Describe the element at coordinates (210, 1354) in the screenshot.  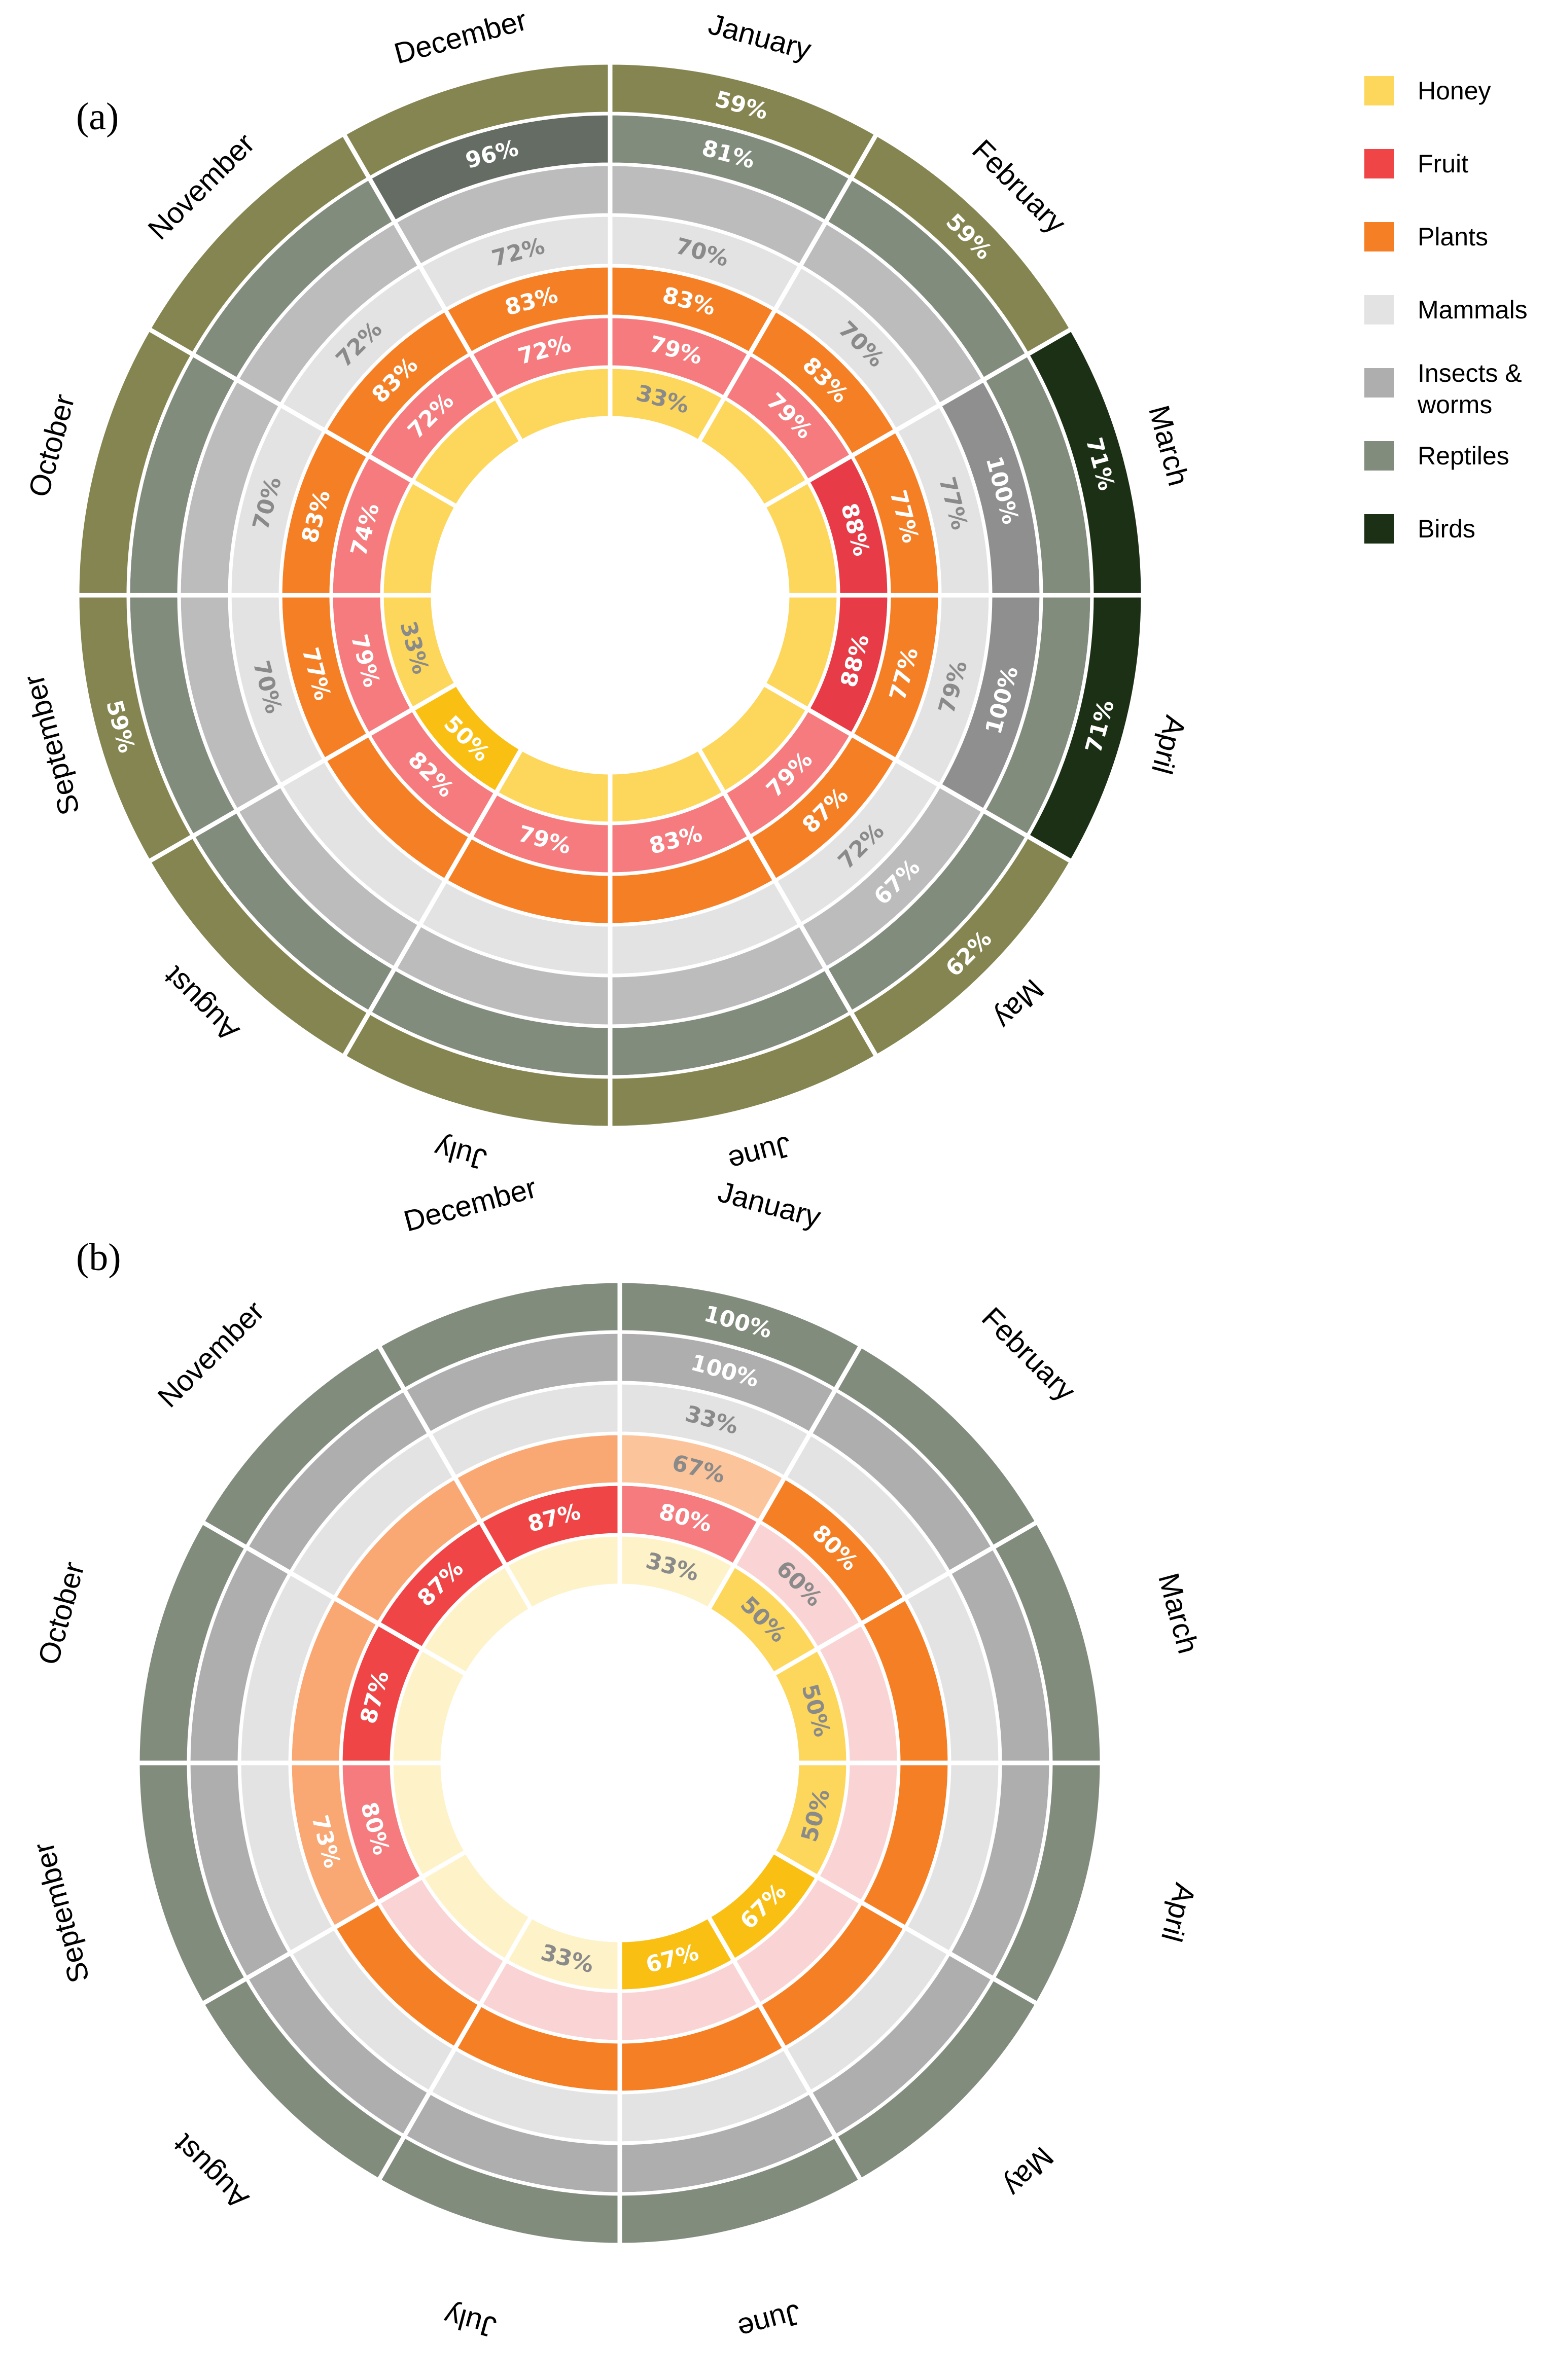
I see `month-label-november: November` at that location.